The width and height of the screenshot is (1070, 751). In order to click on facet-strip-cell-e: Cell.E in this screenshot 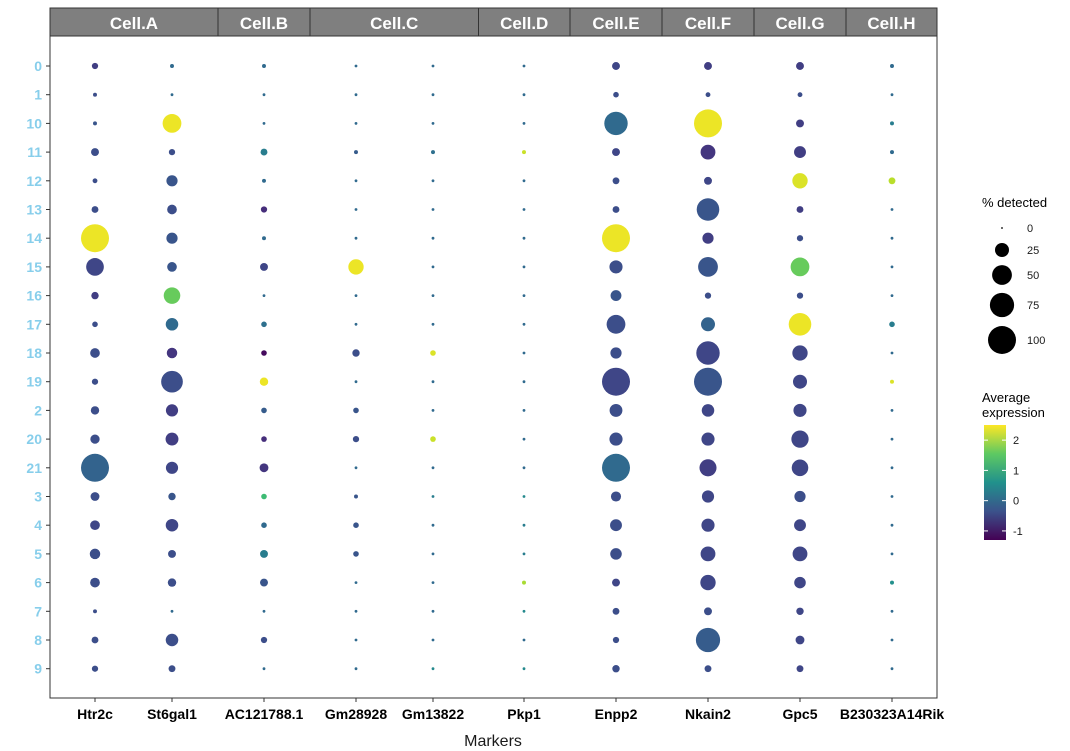, I will do `click(616, 22)`.